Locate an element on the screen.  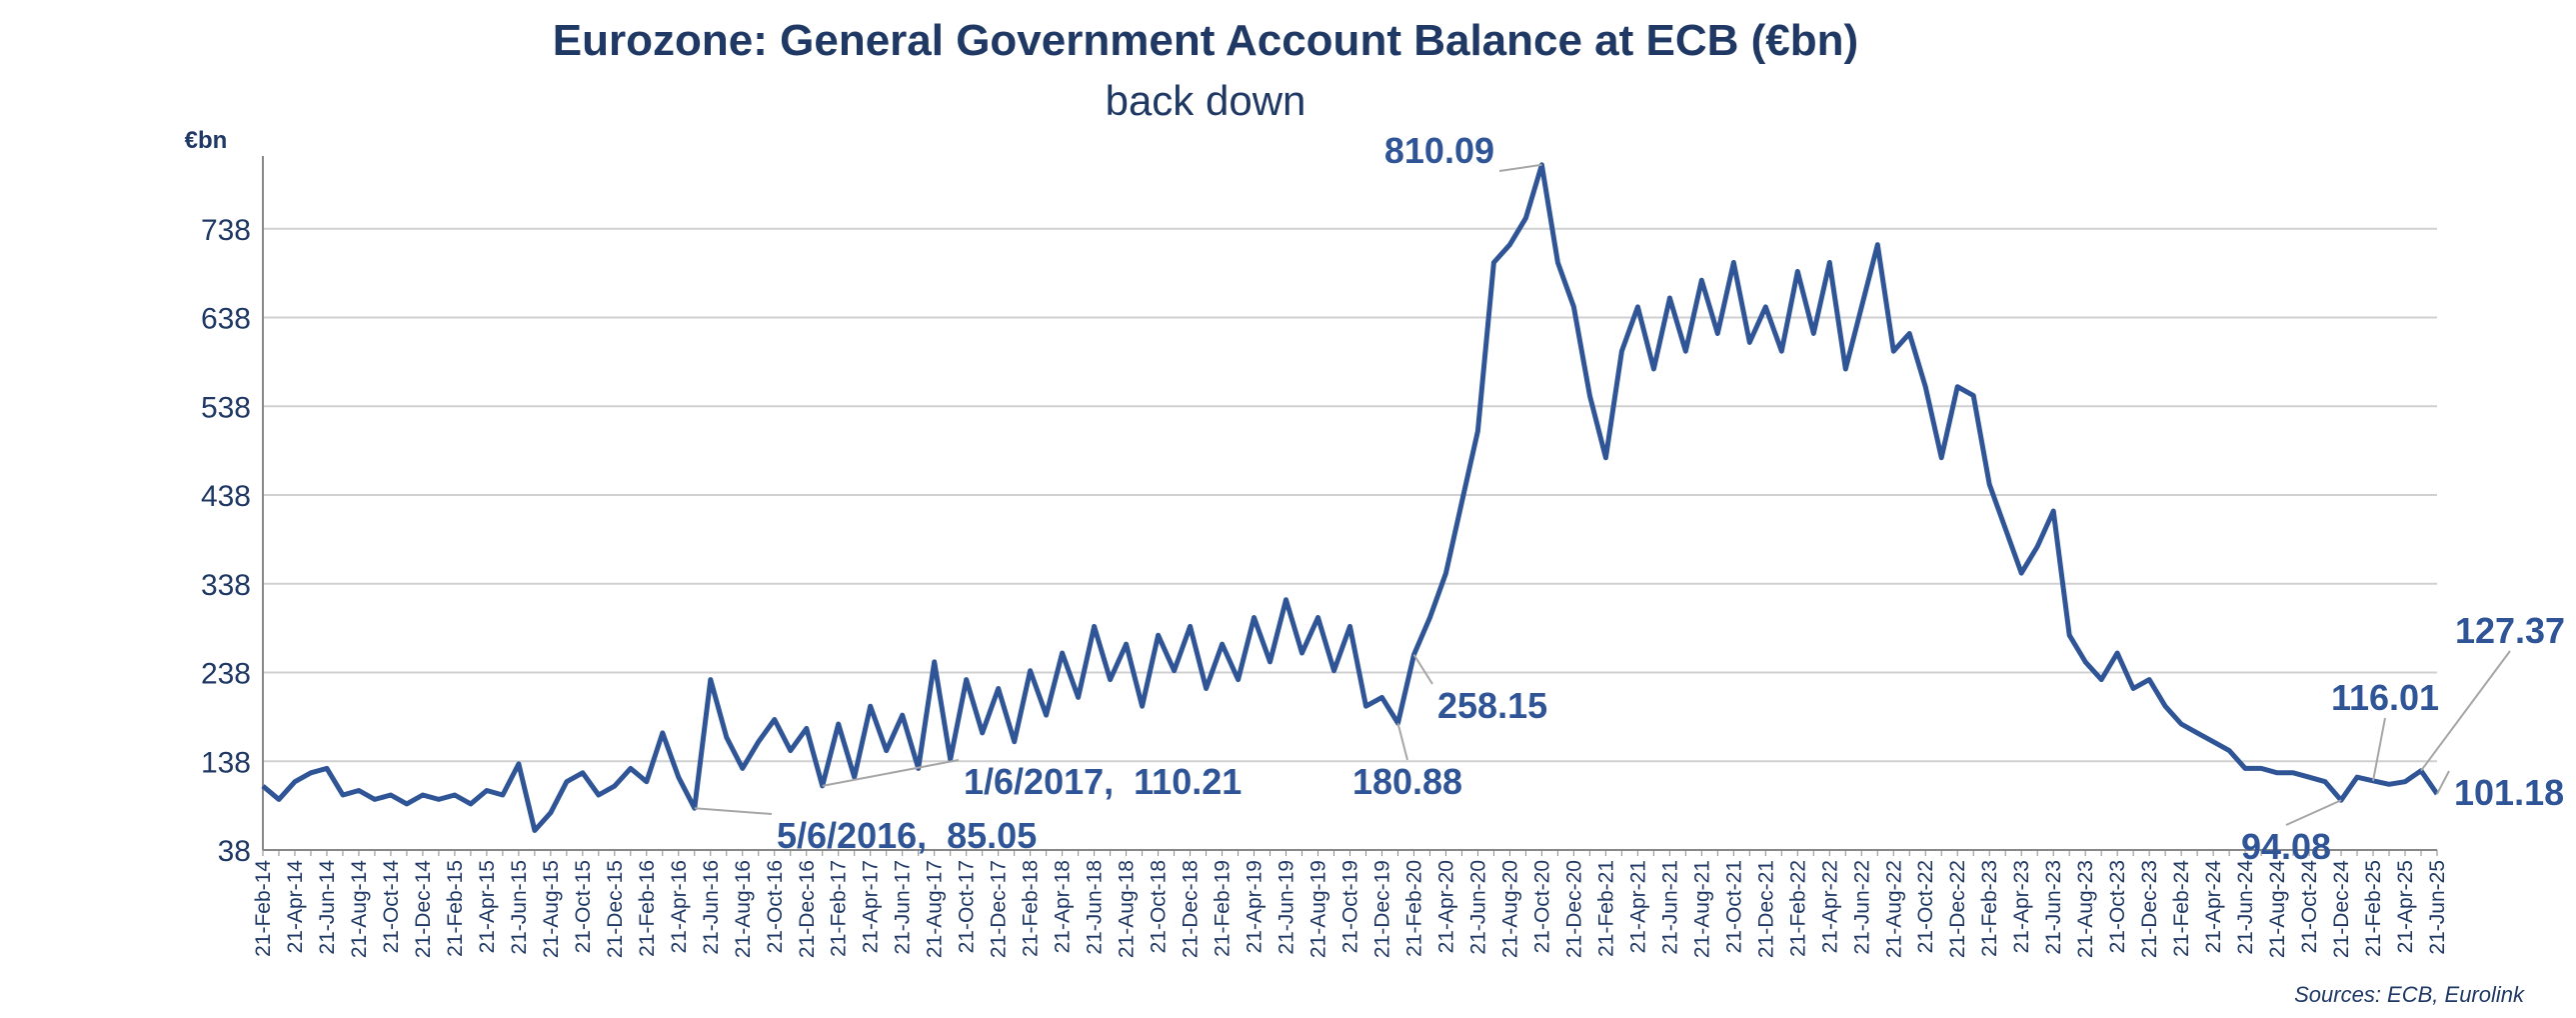
x-tick-label: 21-Jun-21 is located at coordinates (1670, 907).